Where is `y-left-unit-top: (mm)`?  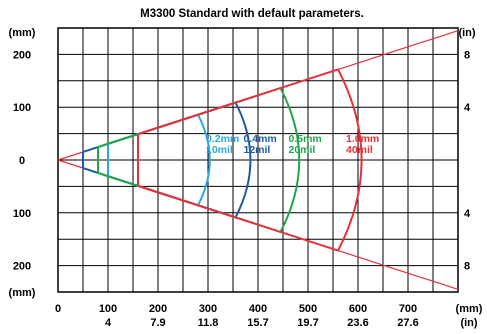 y-left-unit-top: (mm) is located at coordinates (22, 33).